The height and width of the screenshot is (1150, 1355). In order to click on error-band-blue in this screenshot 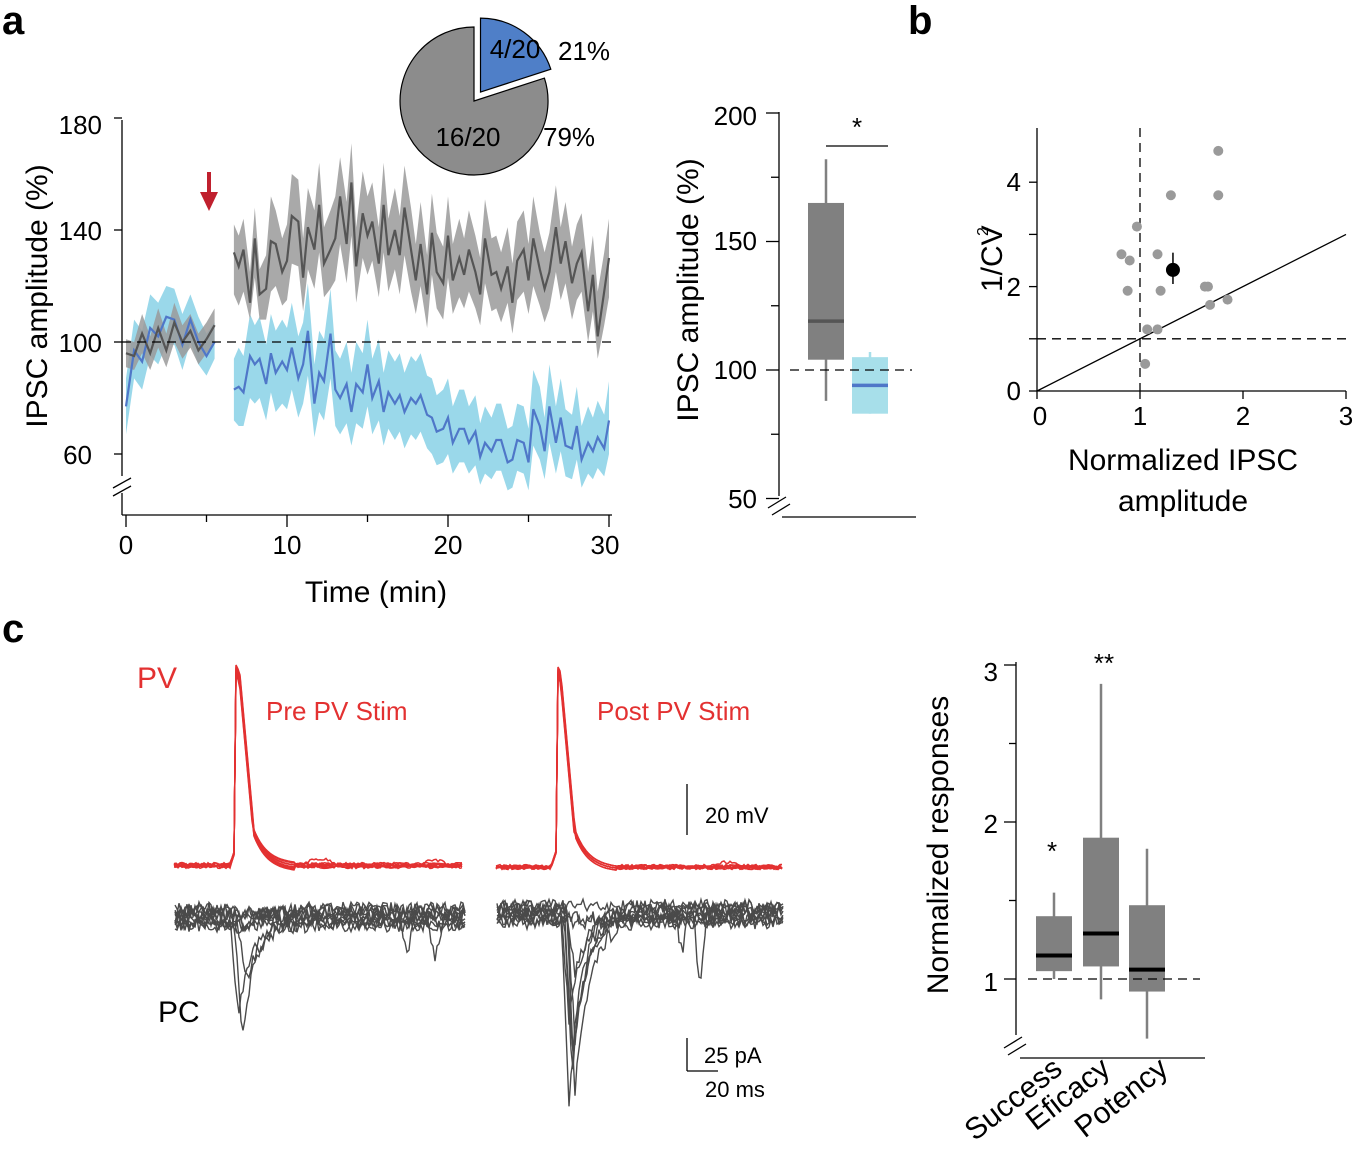, I will do `click(421, 387)`.